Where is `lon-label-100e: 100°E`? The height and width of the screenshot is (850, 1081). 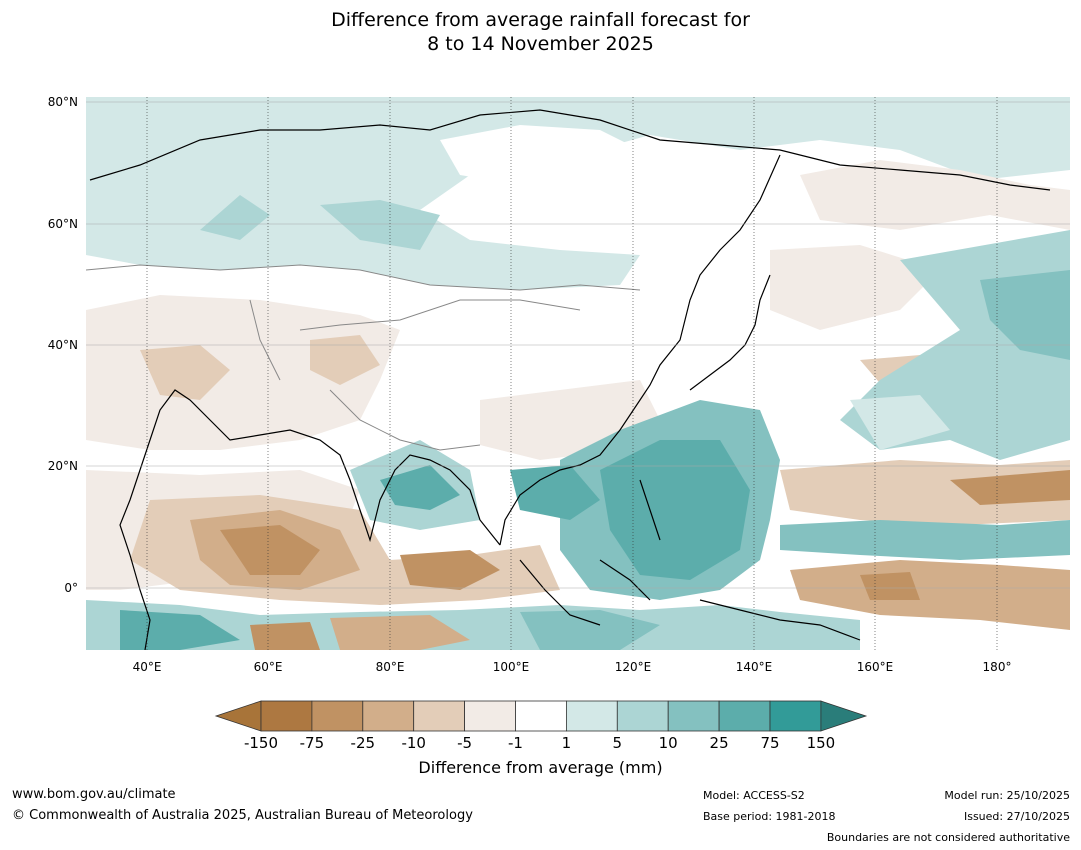
lon-label-100e: 100°E is located at coordinates (511, 667).